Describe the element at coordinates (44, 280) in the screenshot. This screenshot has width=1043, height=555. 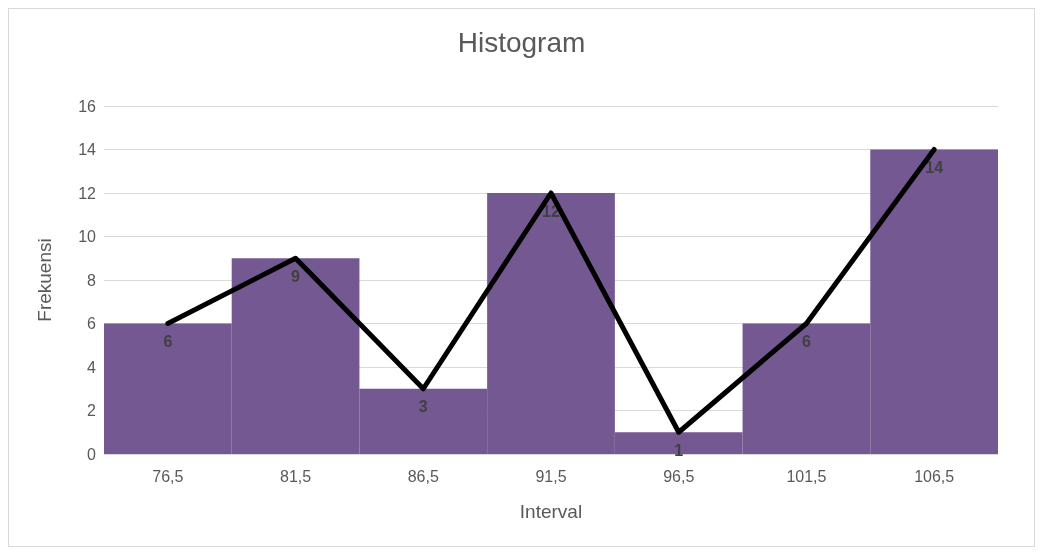
I see `y-axis-title: Frekuensi` at that location.